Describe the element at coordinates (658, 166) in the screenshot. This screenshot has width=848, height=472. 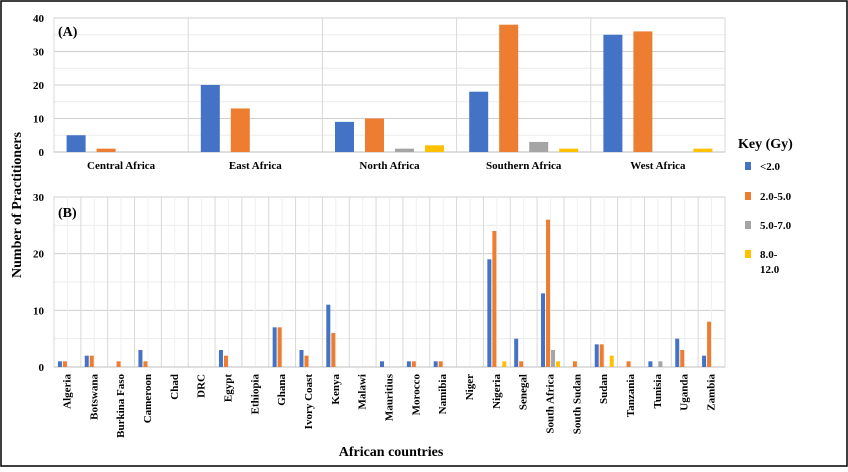
I see `x-tick-label-west-africa: West Africa` at that location.